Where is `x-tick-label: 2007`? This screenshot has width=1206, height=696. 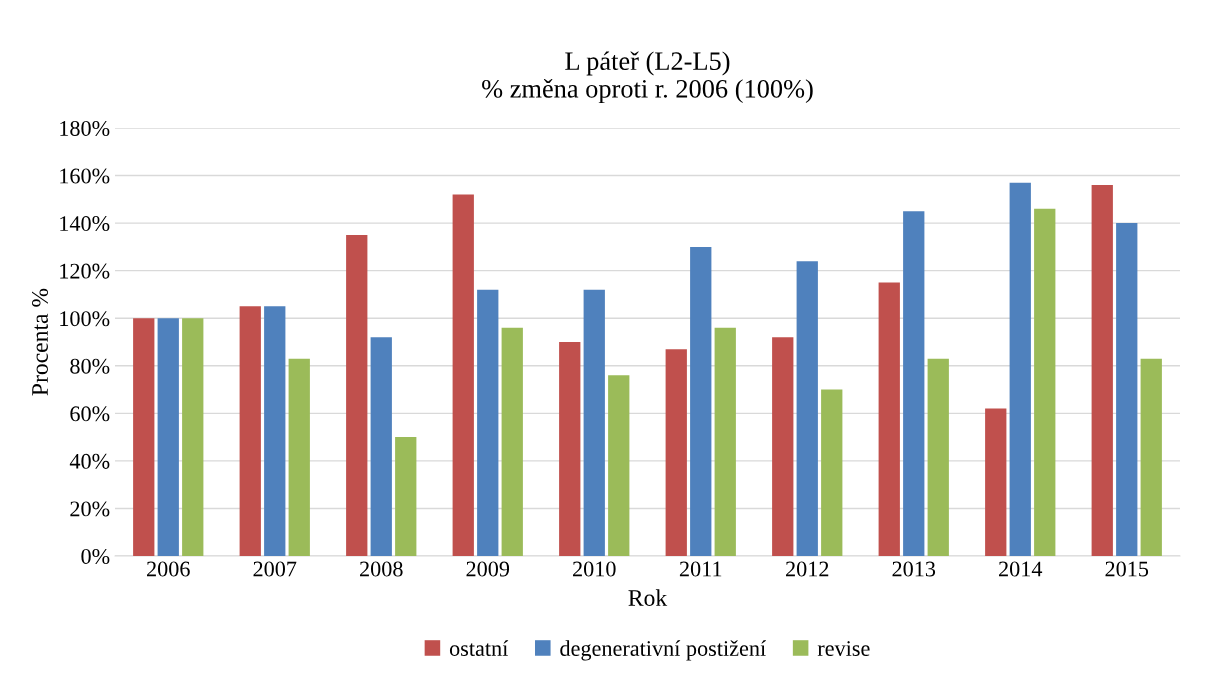
x-tick-label: 2007 is located at coordinates (275, 569).